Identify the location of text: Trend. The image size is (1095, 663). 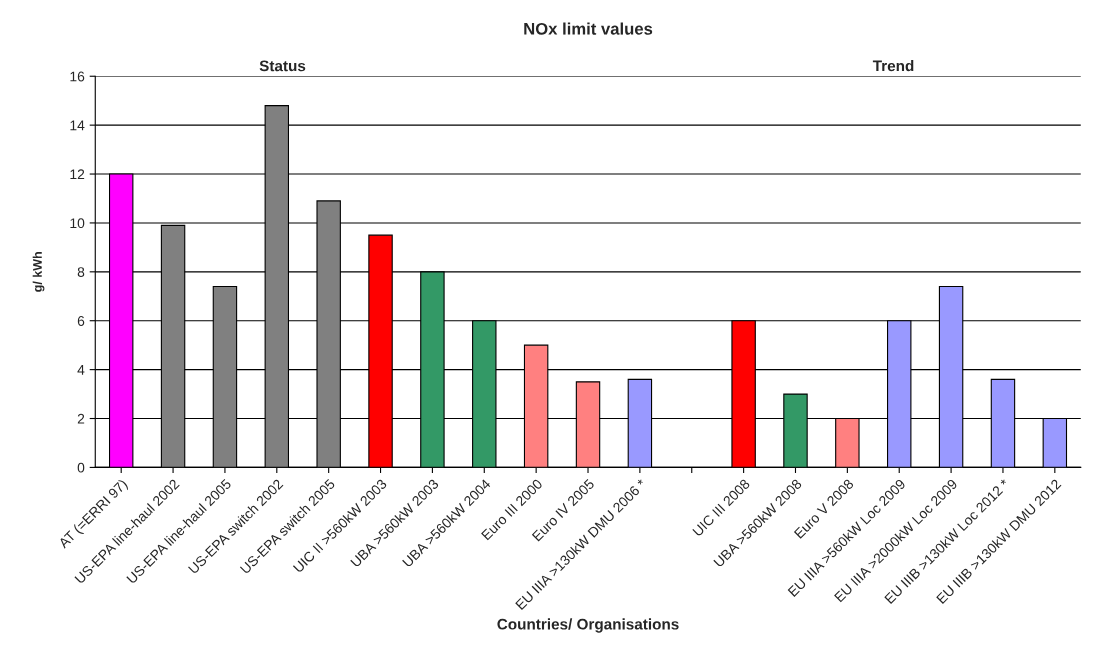
(893, 66).